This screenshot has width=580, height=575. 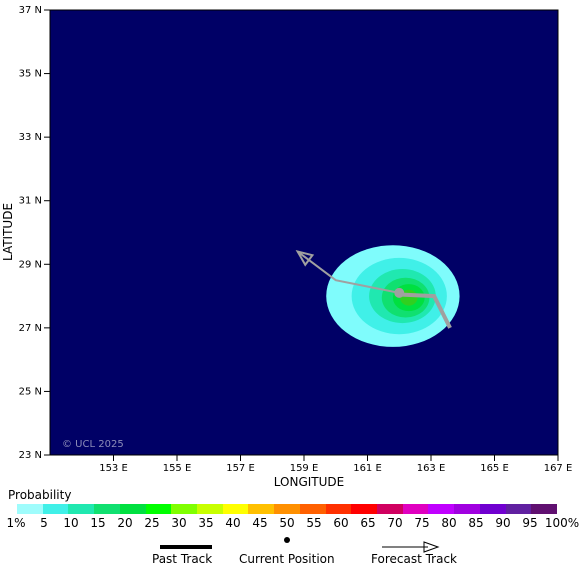 I want to click on lat-tick-label: 29 N, so click(x=30, y=264).